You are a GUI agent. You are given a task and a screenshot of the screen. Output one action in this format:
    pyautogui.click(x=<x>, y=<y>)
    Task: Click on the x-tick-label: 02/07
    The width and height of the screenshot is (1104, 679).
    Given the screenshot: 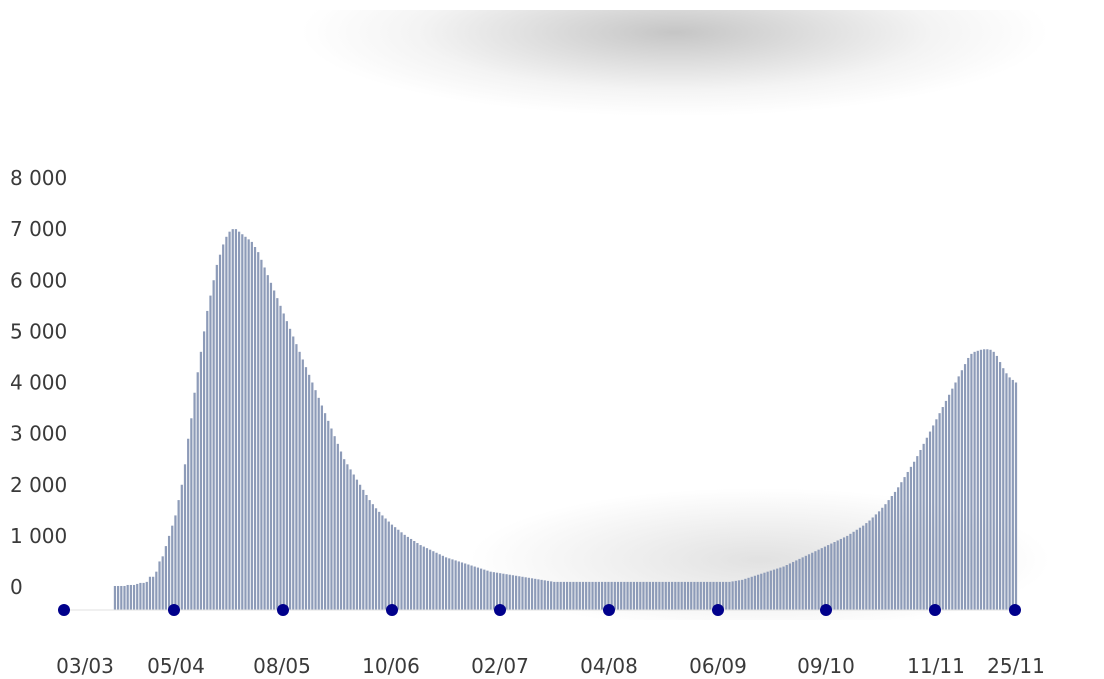 What is the action you would take?
    pyautogui.click(x=500, y=666)
    